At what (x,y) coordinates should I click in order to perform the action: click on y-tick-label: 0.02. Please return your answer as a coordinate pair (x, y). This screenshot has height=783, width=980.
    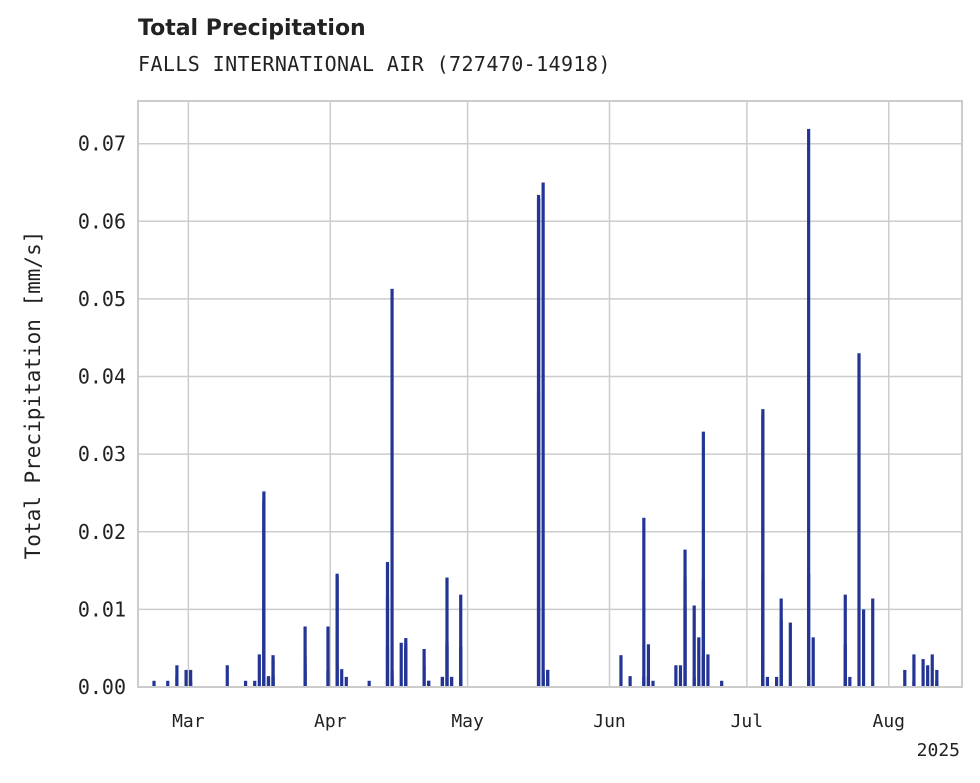
    Looking at the image, I should click on (102, 532).